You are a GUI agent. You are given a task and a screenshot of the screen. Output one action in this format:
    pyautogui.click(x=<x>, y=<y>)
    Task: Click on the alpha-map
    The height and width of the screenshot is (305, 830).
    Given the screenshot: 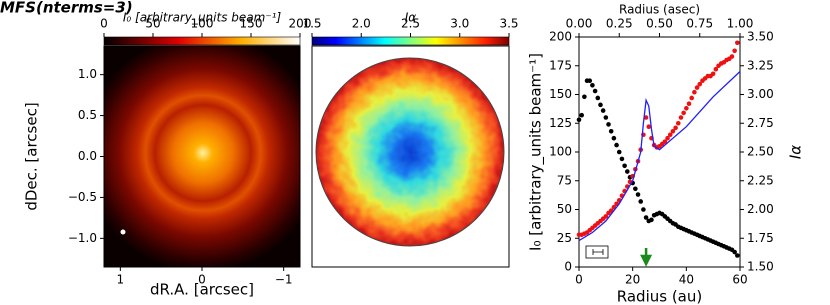 What is the action you would take?
    pyautogui.click(x=410, y=152)
    